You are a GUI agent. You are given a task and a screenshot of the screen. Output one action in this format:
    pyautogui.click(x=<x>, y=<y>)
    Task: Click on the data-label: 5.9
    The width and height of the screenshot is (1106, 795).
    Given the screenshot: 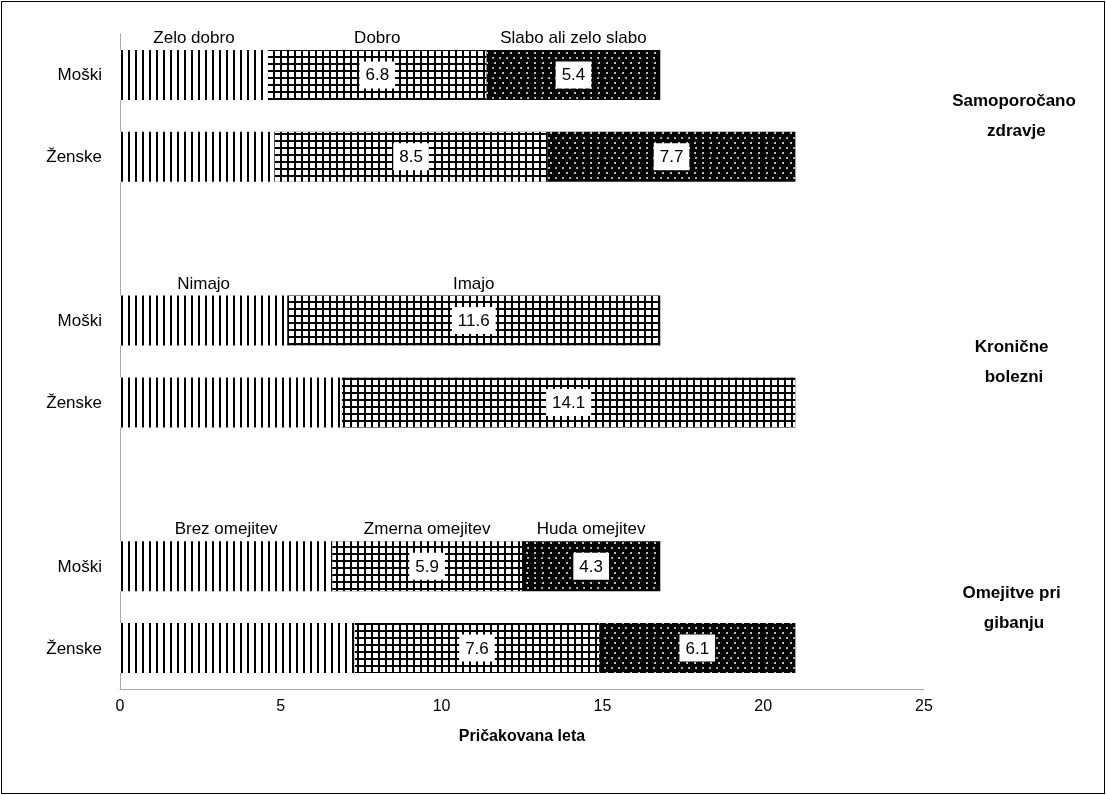 What is the action you would take?
    pyautogui.click(x=427, y=566)
    